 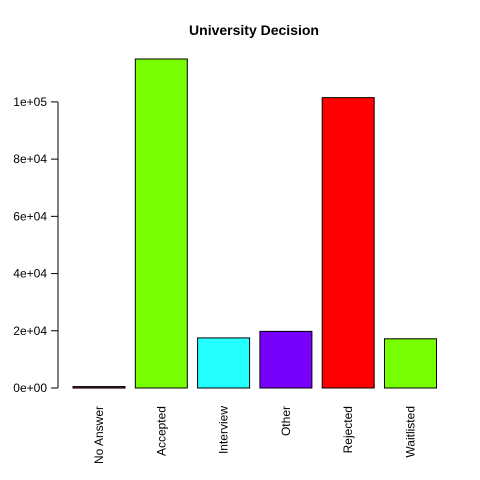 I want to click on x-tick-label: Accepted, so click(x=161, y=431).